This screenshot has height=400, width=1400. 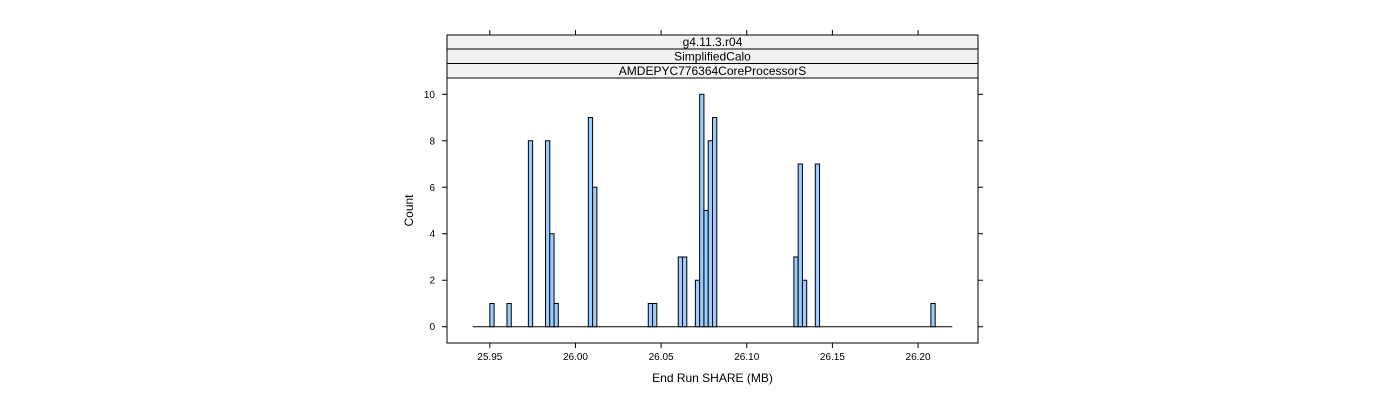 I want to click on y-tick-label: 4, so click(x=432, y=234).